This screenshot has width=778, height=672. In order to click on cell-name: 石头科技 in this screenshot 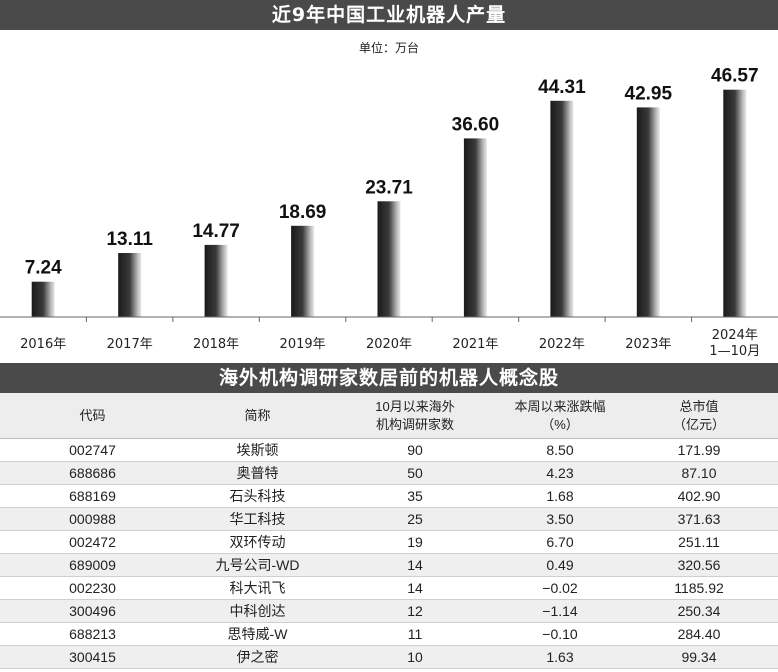, I will do `click(257, 496)`.